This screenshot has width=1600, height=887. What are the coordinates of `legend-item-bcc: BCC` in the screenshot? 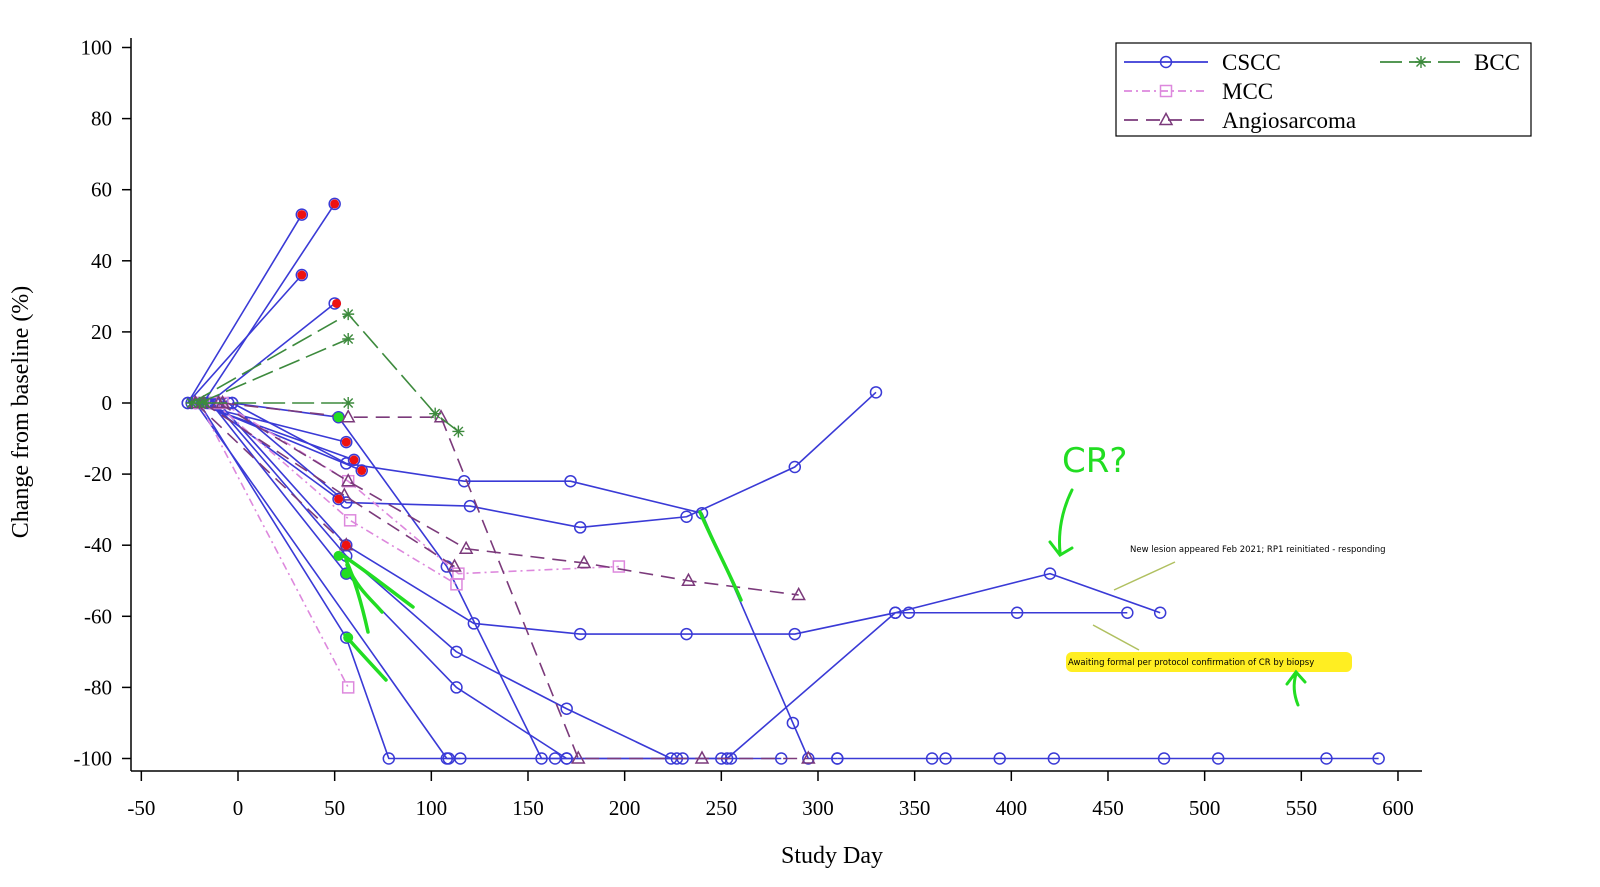 It's located at (1450, 62).